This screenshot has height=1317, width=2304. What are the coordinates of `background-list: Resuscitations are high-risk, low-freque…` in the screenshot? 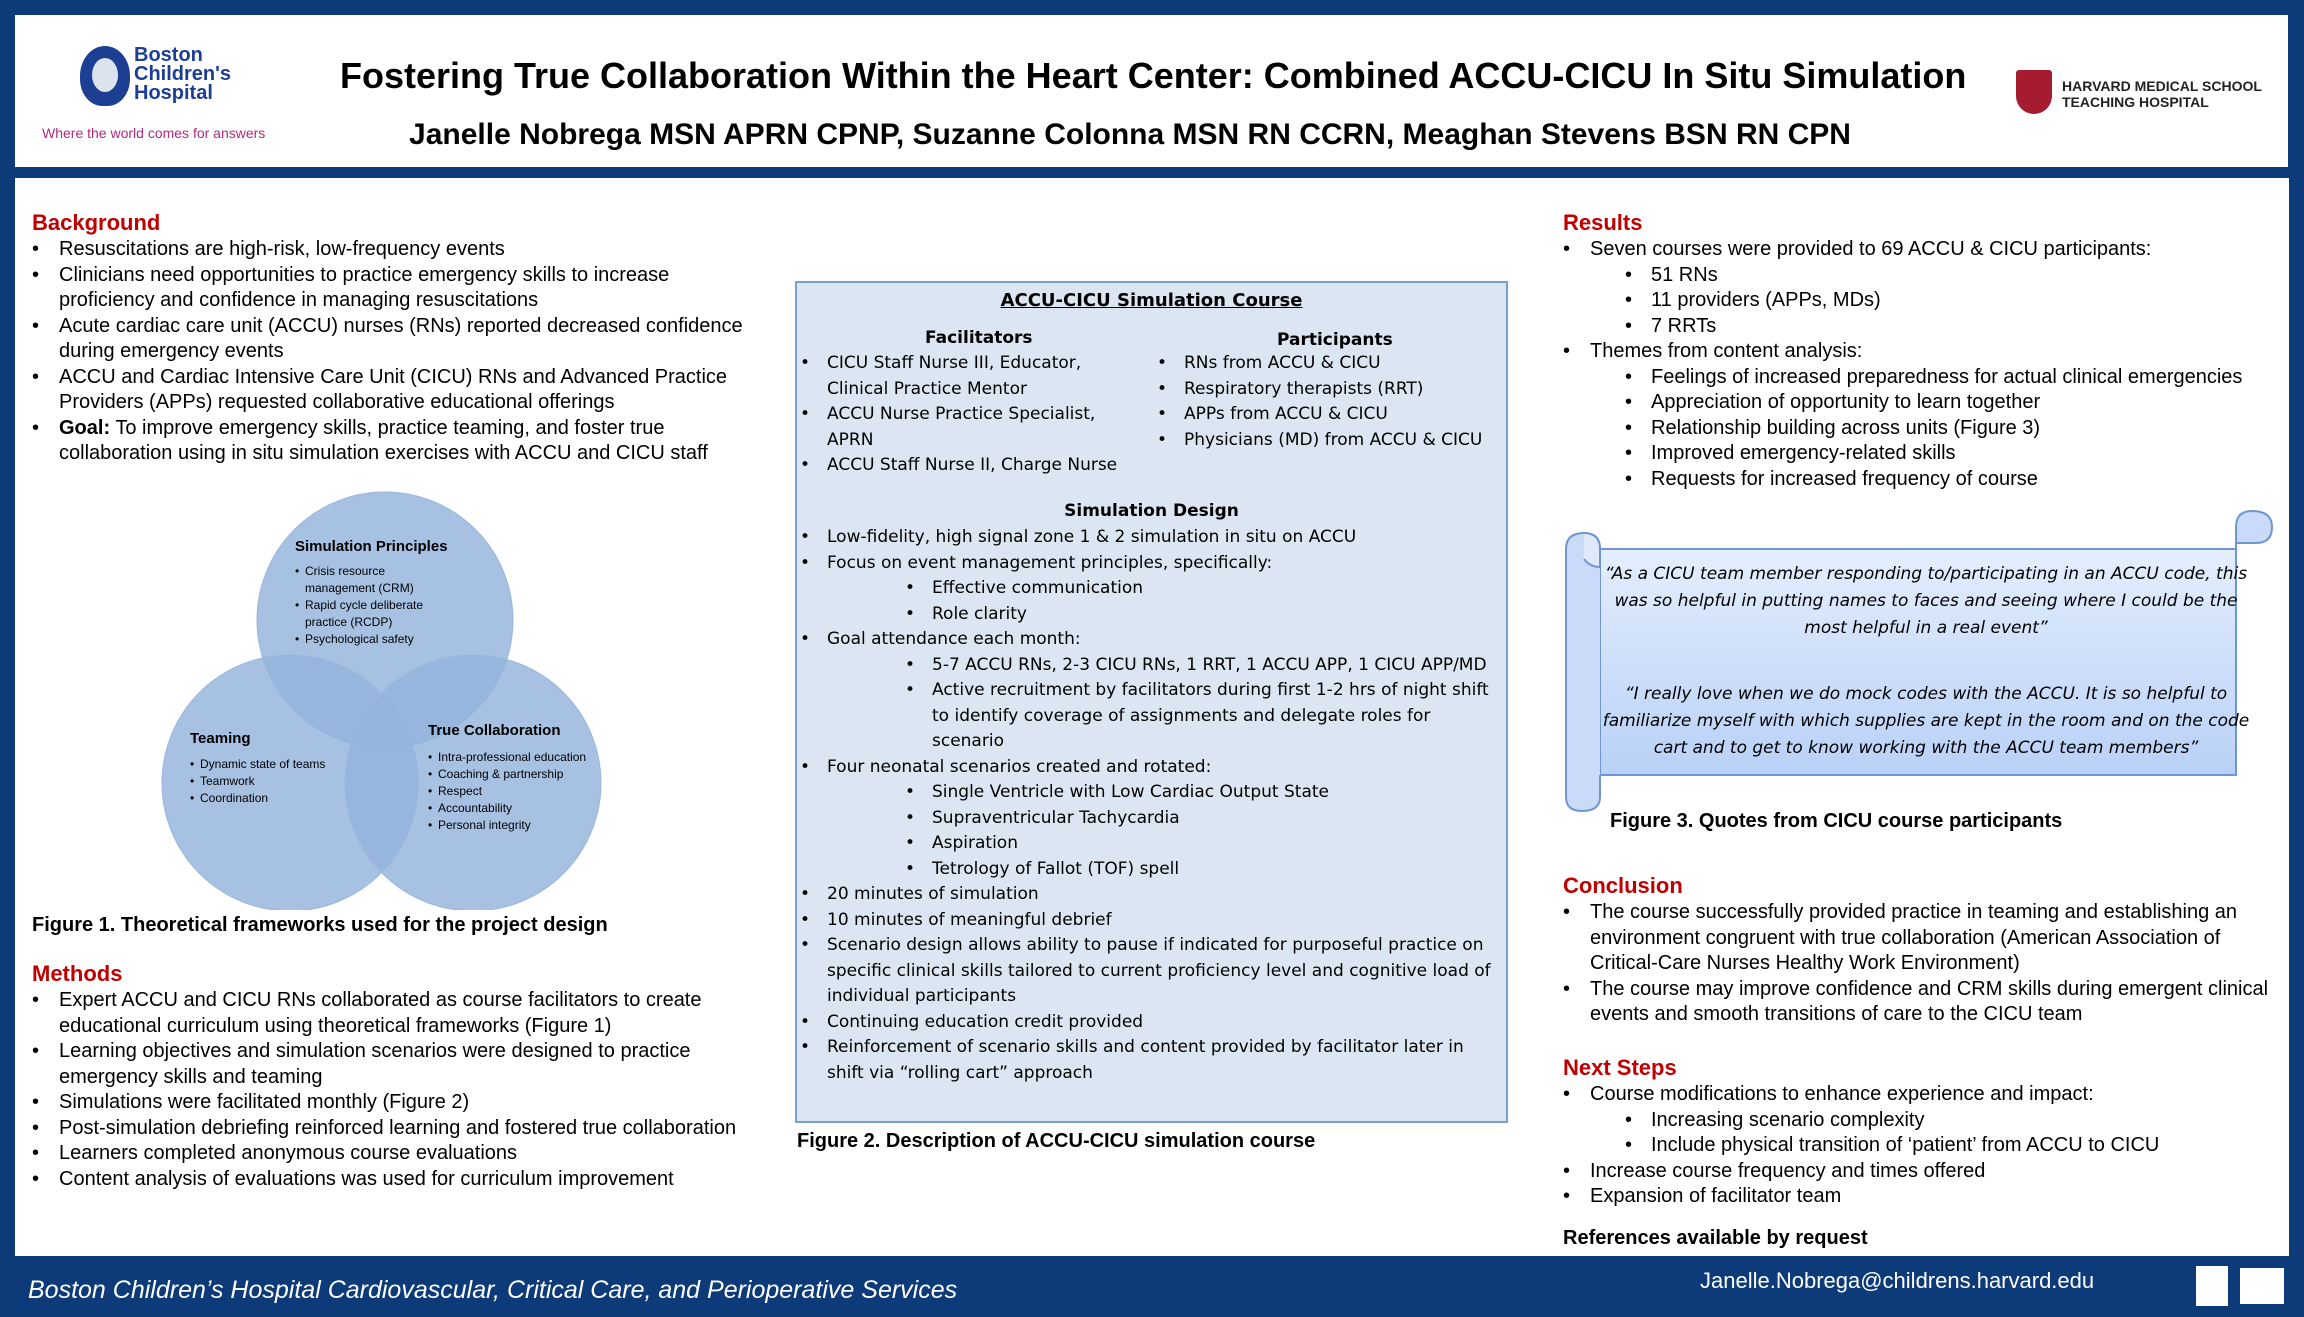 It's located at (392, 352).